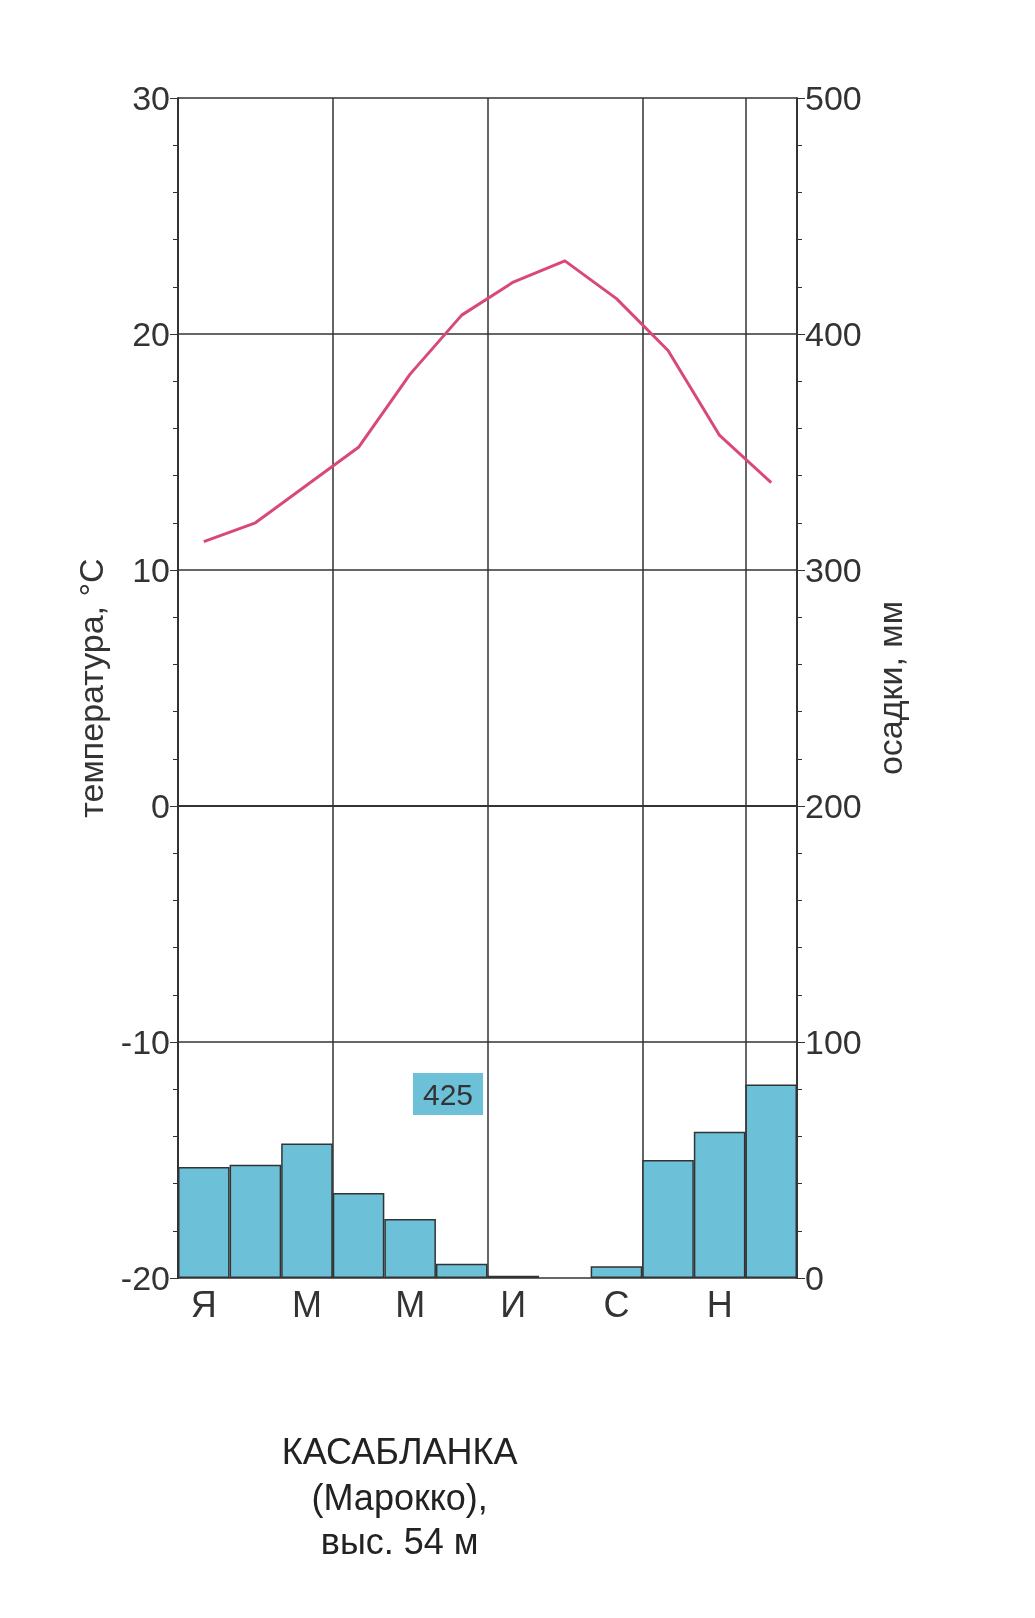 Image resolution: width=1035 pixels, height=1618 pixels. Describe the element at coordinates (833, 334) in the screenshot. I see `y2-tick-label: 400` at that location.